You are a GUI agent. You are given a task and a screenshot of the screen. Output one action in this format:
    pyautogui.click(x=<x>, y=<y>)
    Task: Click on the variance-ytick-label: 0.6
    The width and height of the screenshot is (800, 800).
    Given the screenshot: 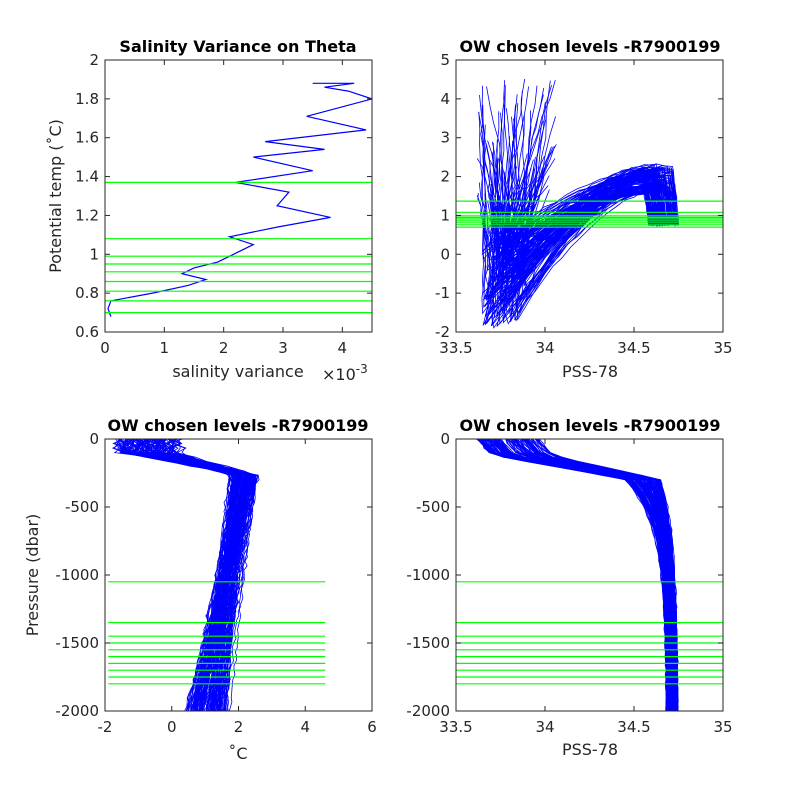 What is the action you would take?
    pyautogui.click(x=87, y=332)
    